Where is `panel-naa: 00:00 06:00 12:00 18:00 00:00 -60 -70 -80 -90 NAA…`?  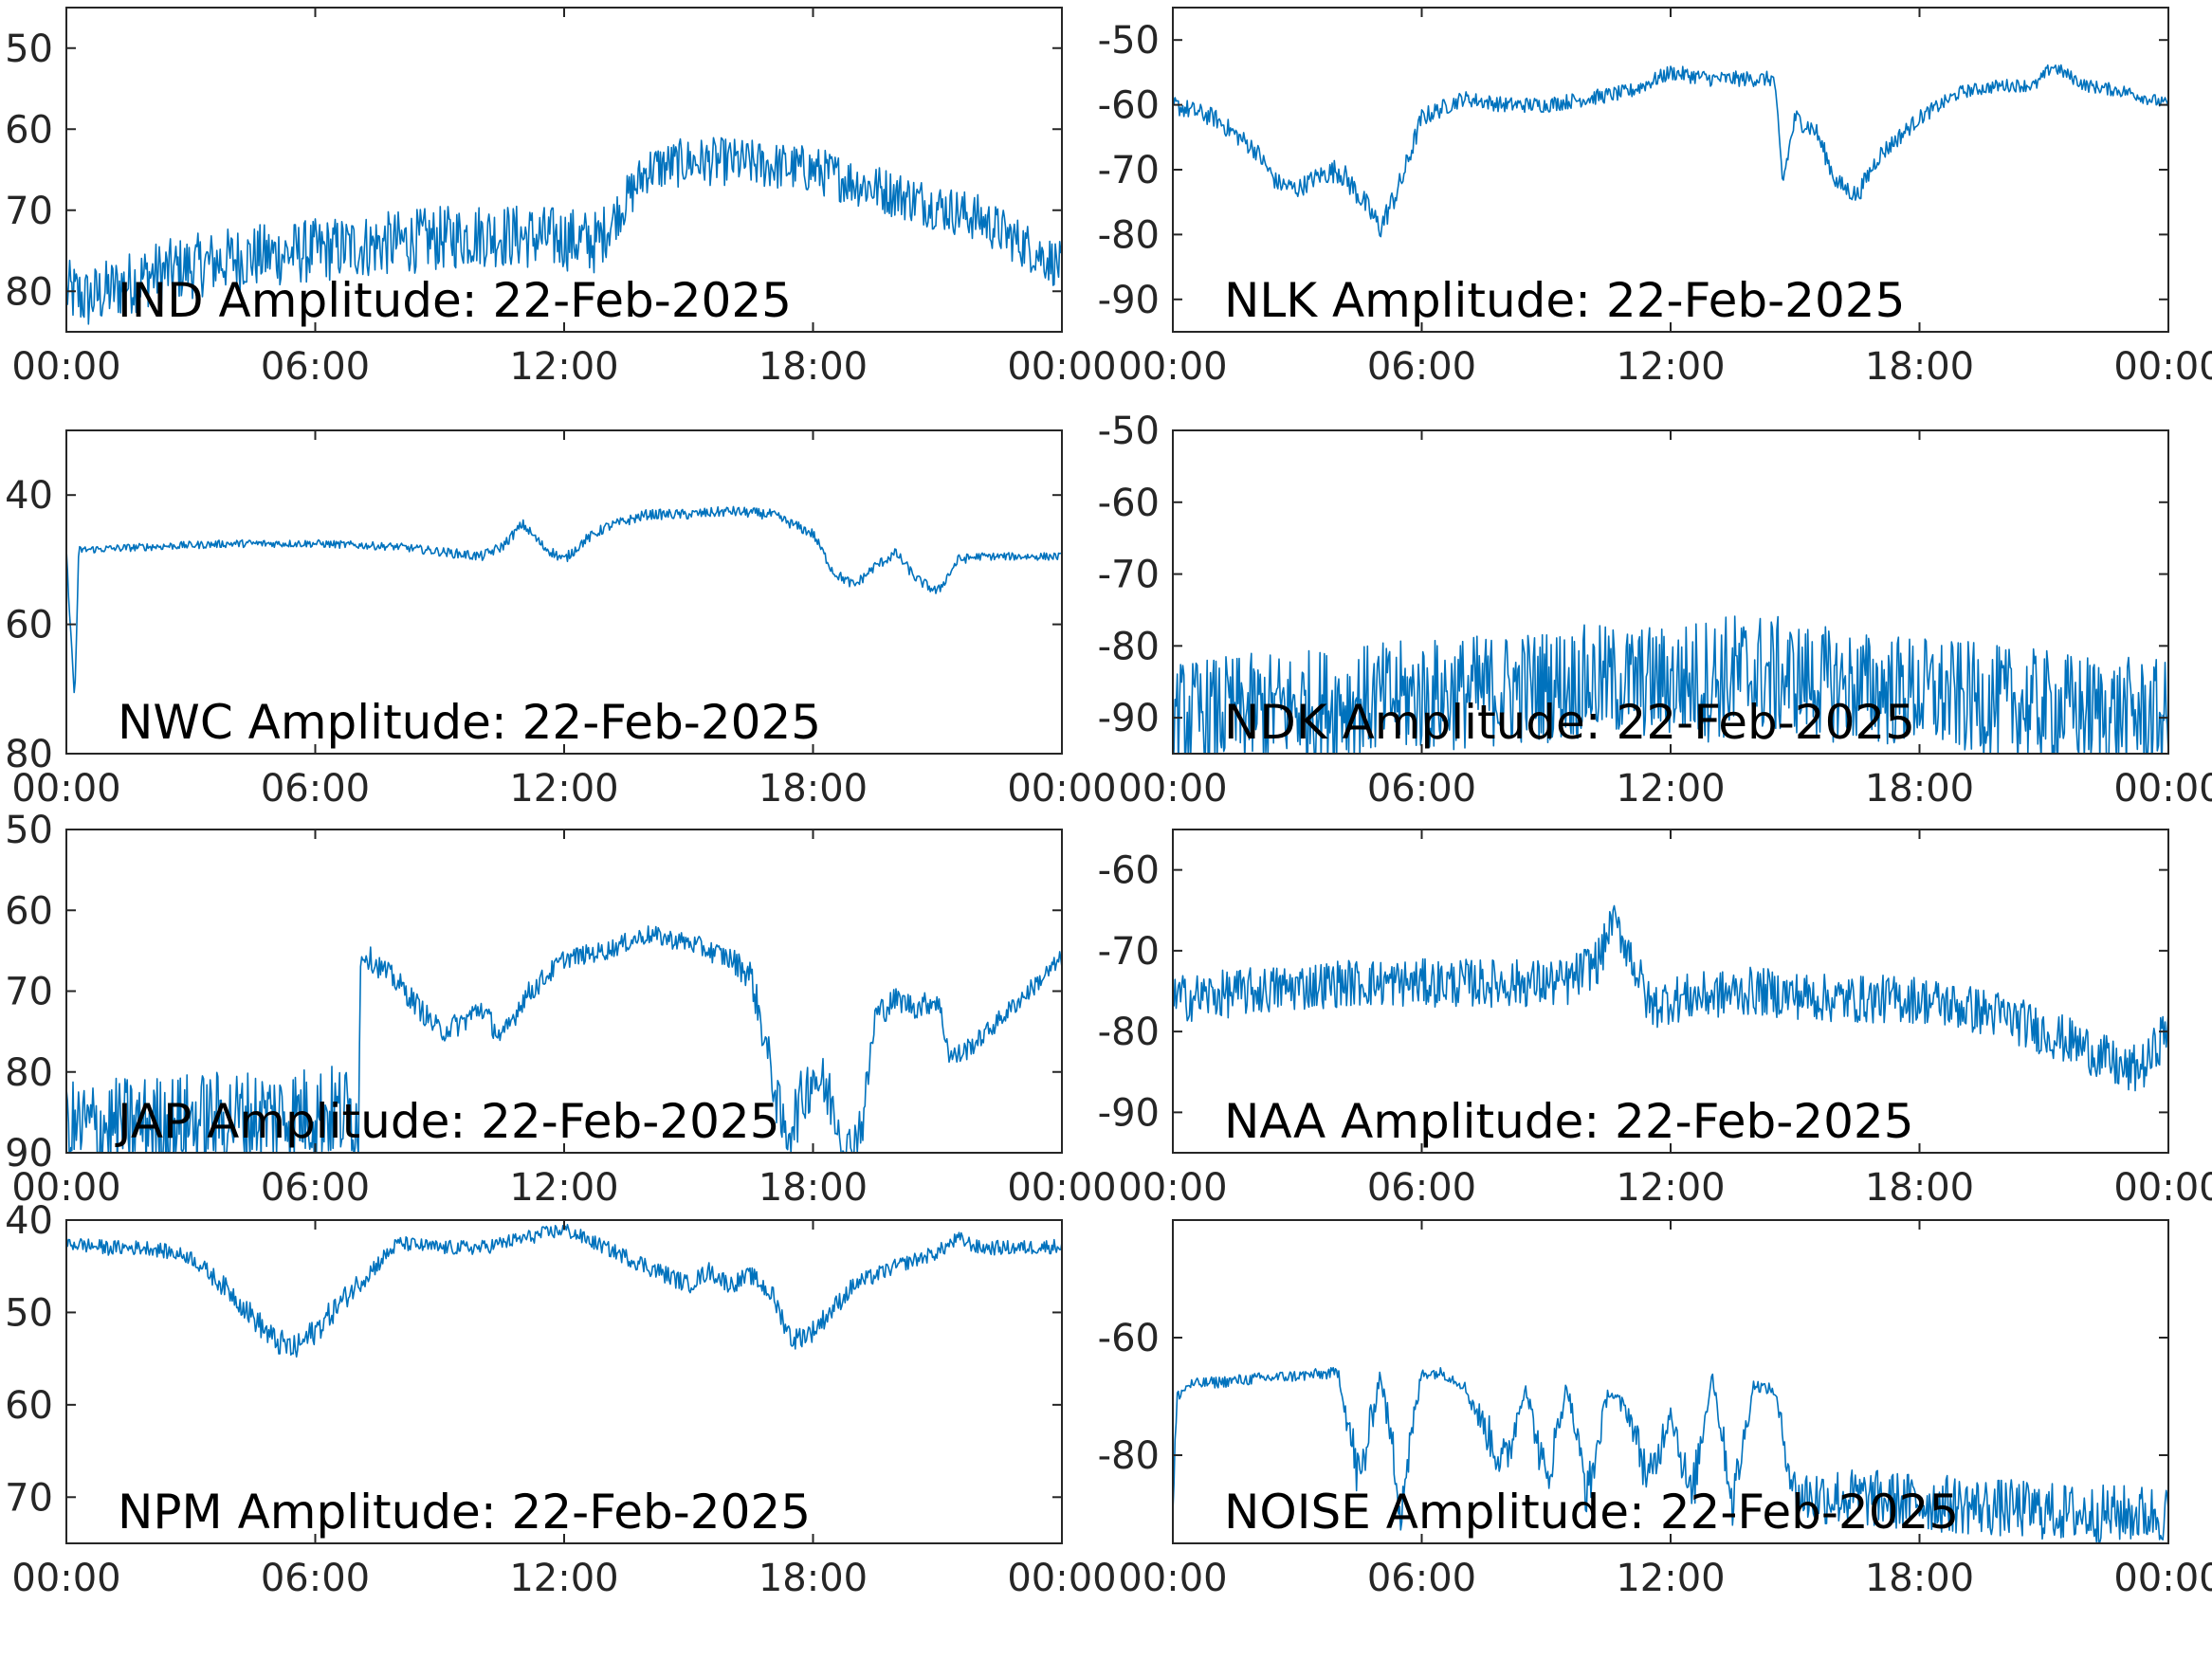
panel-naa: 00:00 06:00 12:00 18:00 00:00 -60 -70 -80 -90 NAA… is located at coordinates (1655, 1019).